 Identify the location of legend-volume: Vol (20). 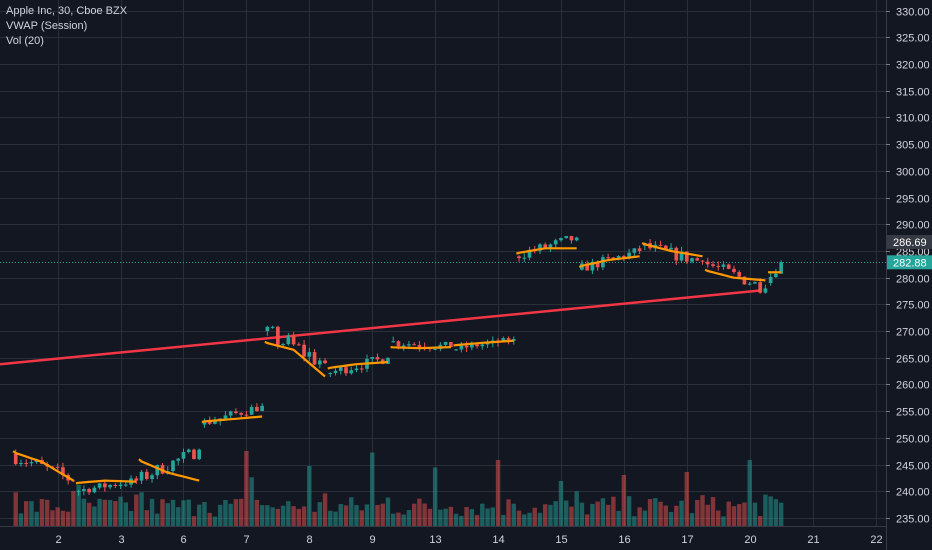
(25, 41).